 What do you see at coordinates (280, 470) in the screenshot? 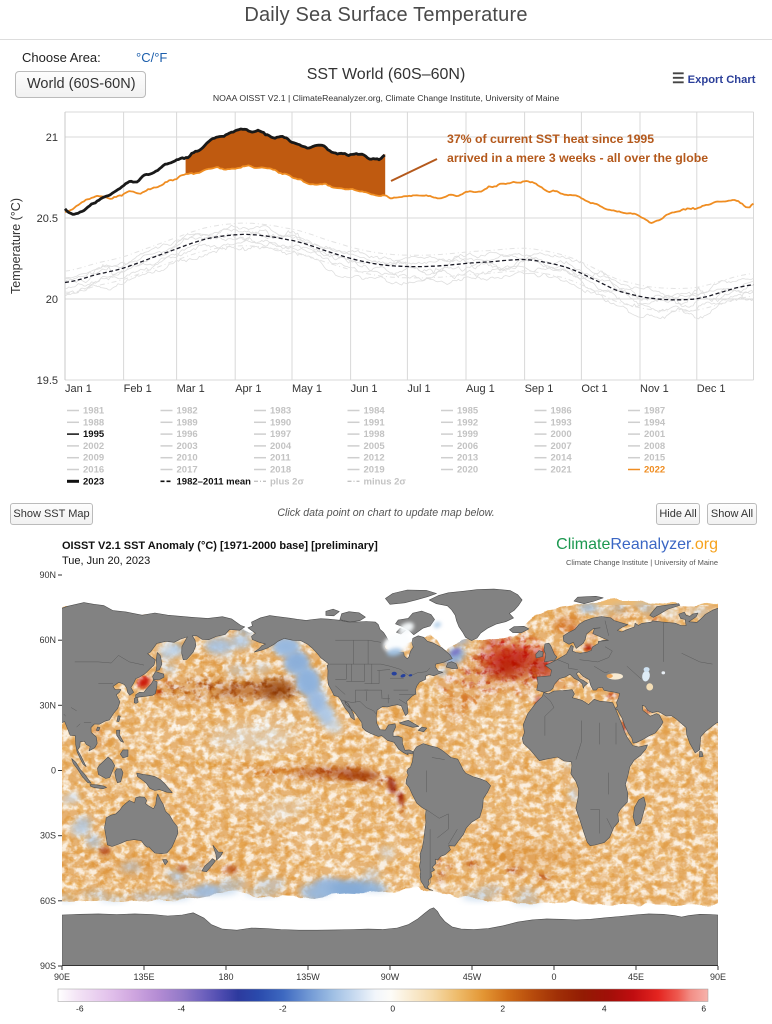
I see `svg-text: 2018` at bounding box center [280, 470].